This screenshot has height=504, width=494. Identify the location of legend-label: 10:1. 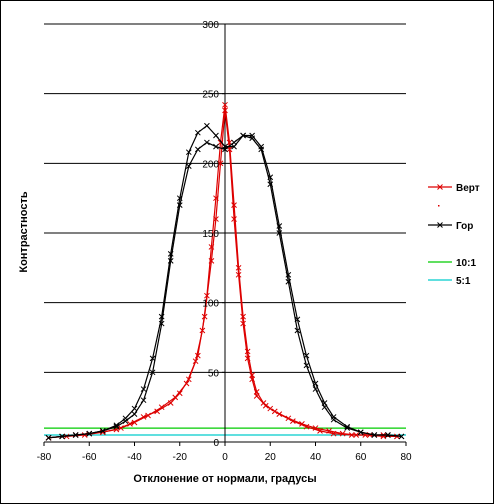
(466, 263).